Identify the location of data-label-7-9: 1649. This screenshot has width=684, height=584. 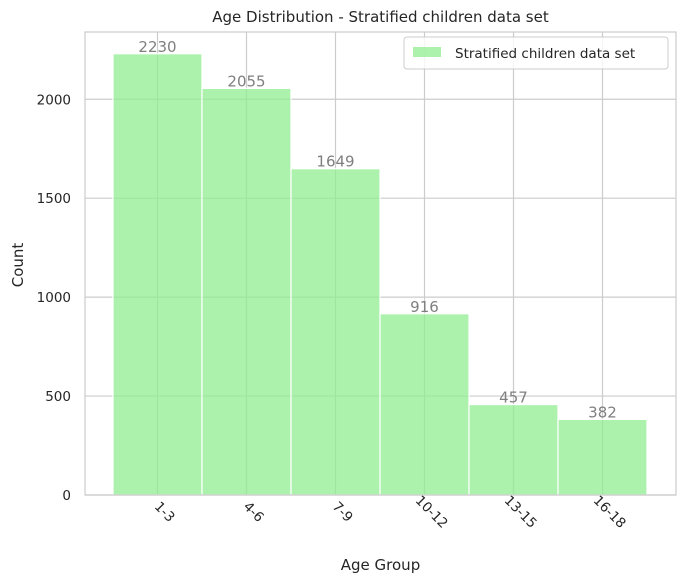
(335, 162).